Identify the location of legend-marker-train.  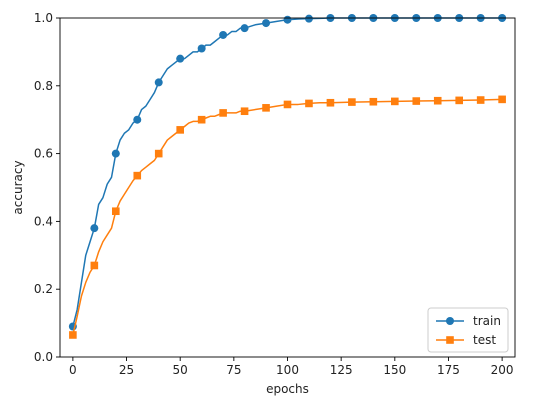
(450, 321).